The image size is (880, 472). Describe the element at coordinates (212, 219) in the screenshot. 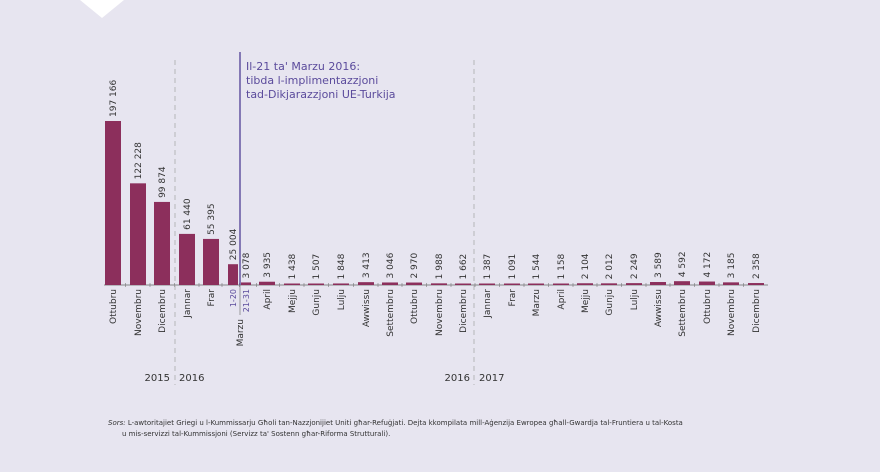

I see `value-label: 55 395` at that location.